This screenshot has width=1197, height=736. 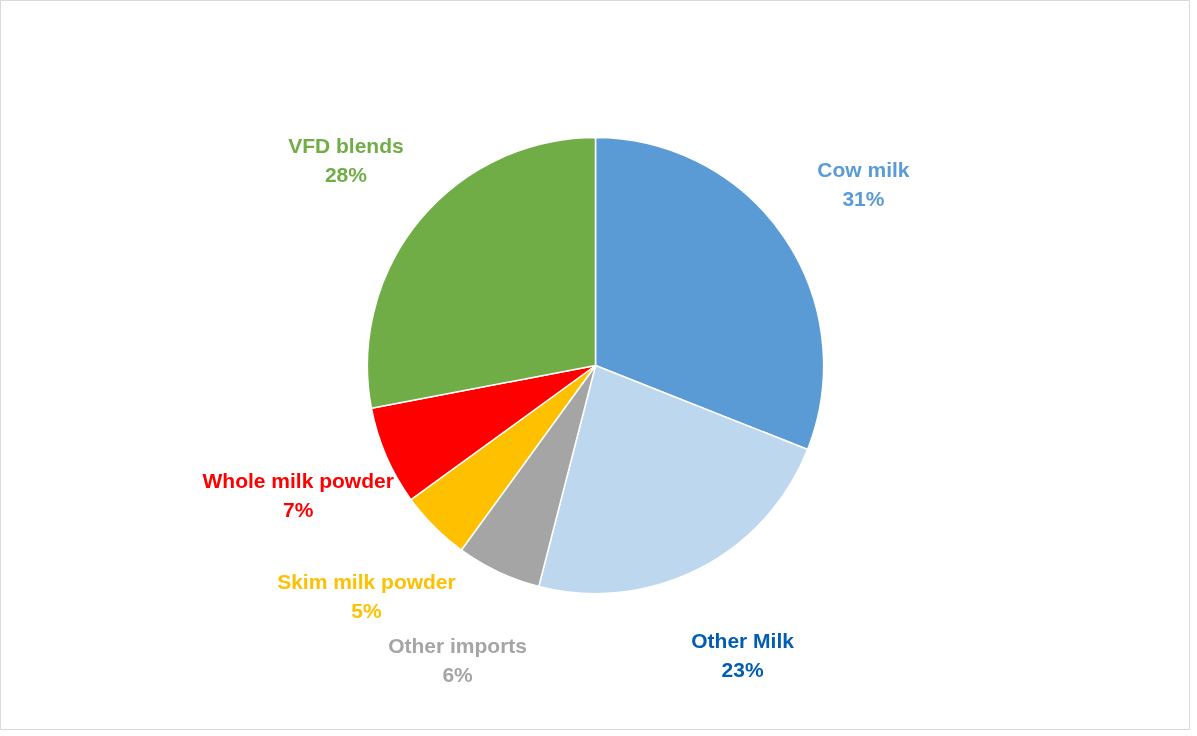 What do you see at coordinates (863, 170) in the screenshot?
I see `slice-label: Cow milk` at bounding box center [863, 170].